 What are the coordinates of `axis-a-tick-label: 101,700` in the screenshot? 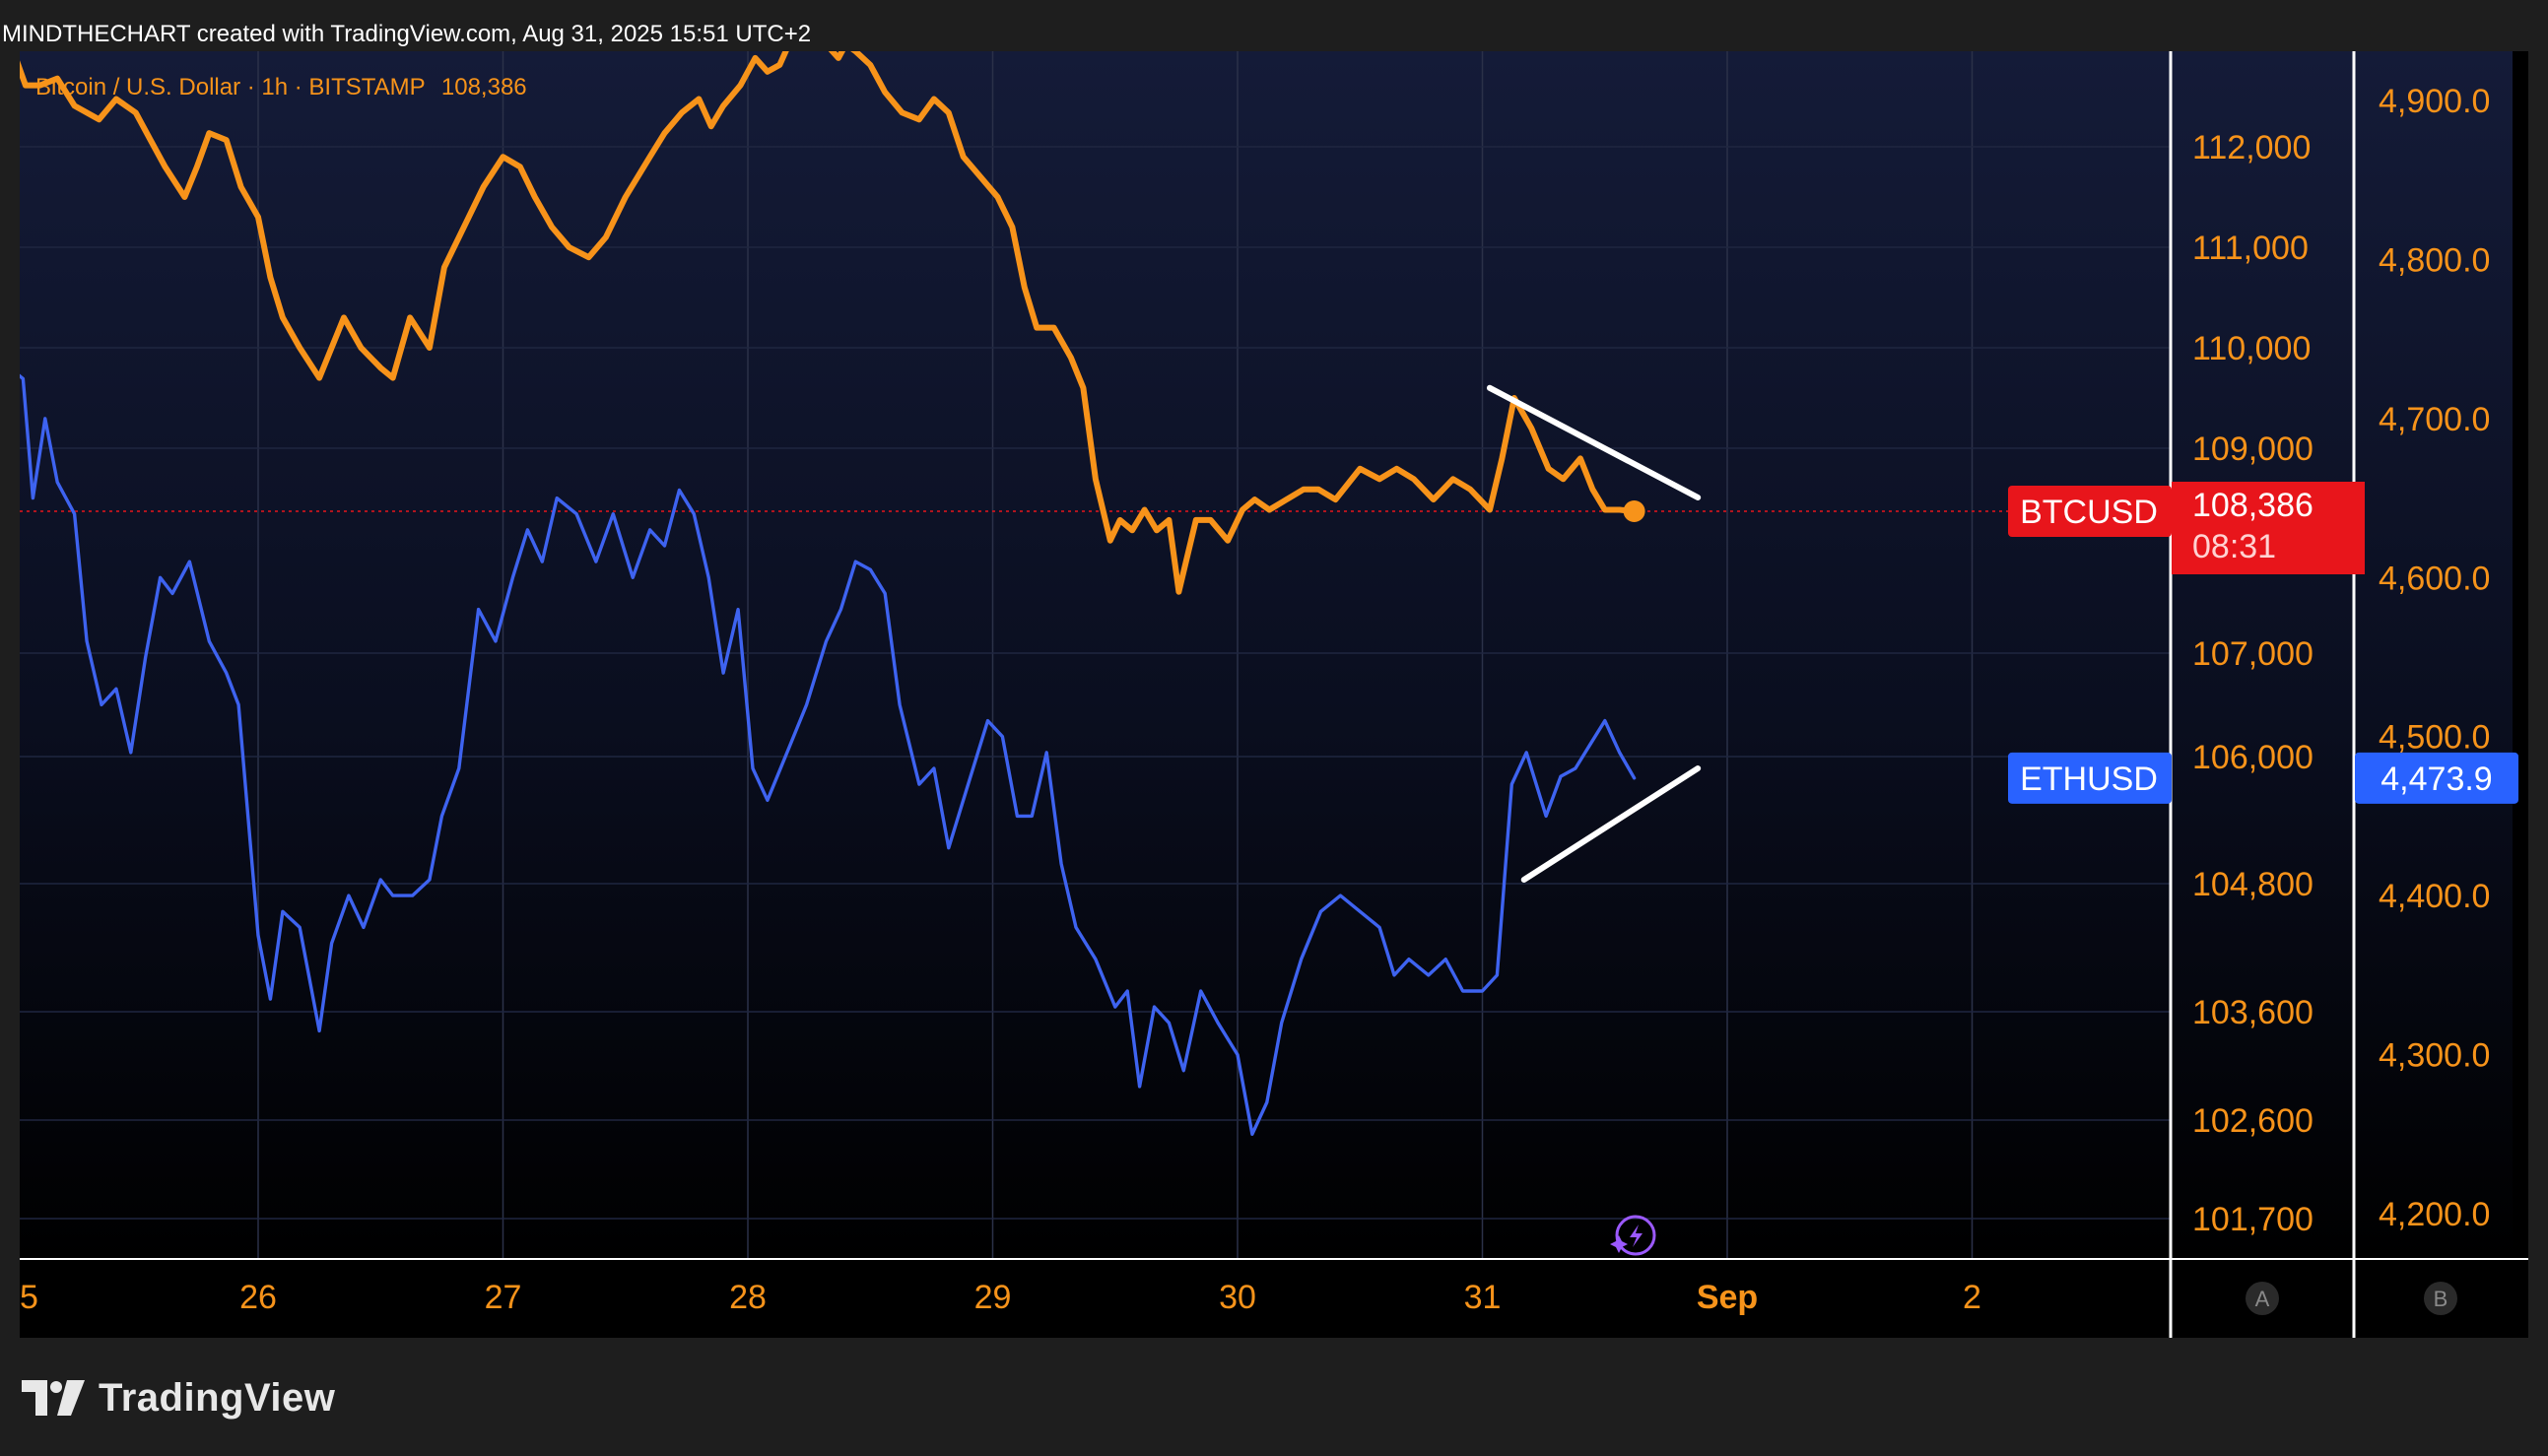 It's located at (2252, 1219).